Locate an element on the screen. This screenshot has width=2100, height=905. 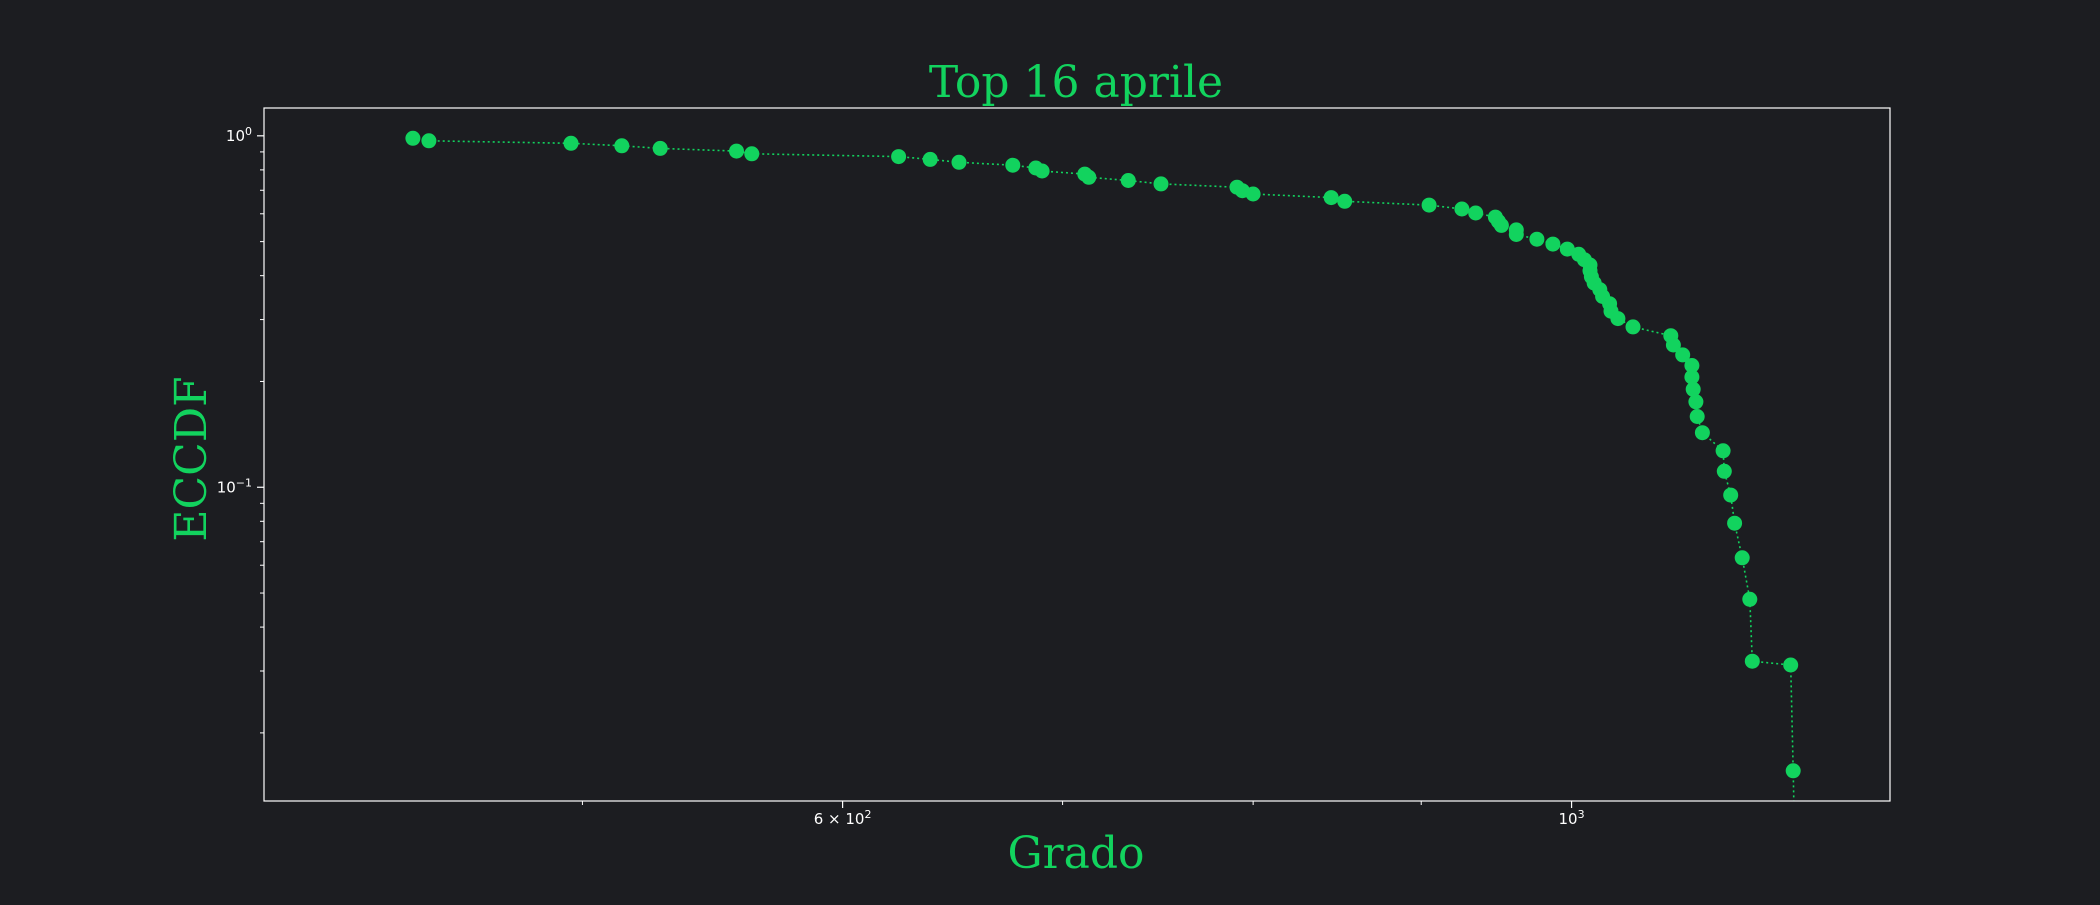
chart-title: Top 16 aprile is located at coordinates (1076, 82).